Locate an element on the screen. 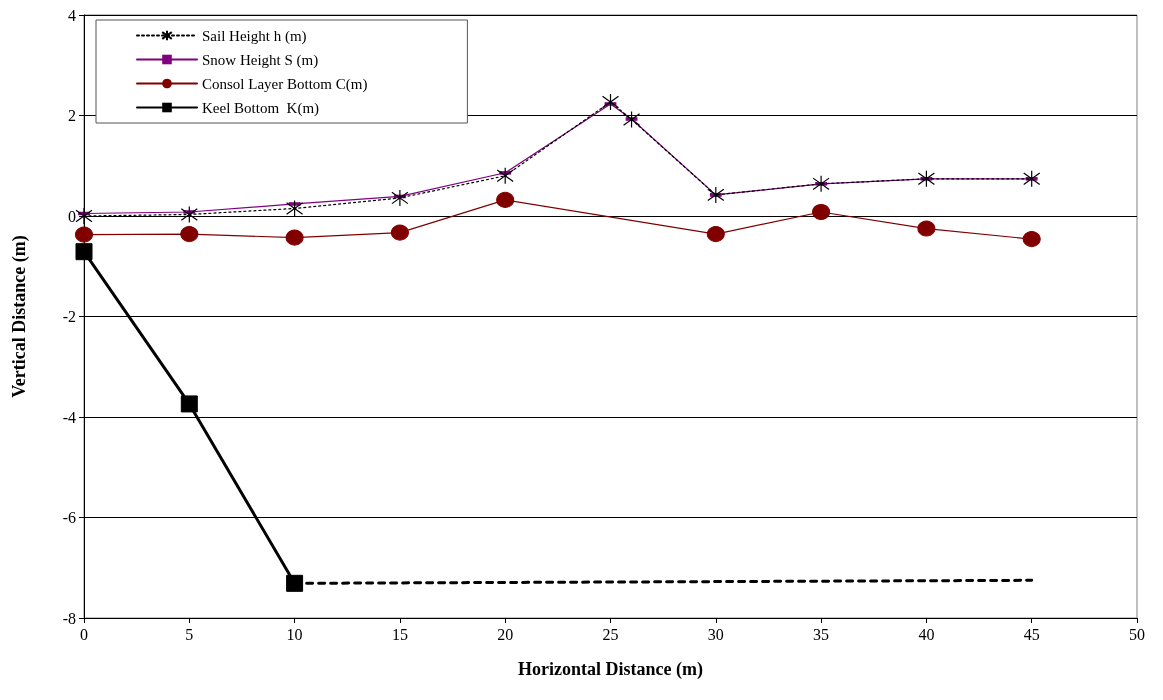 The height and width of the screenshot is (700, 1163). legend-label: Consol Layer Bottom C(m) is located at coordinates (285, 84).